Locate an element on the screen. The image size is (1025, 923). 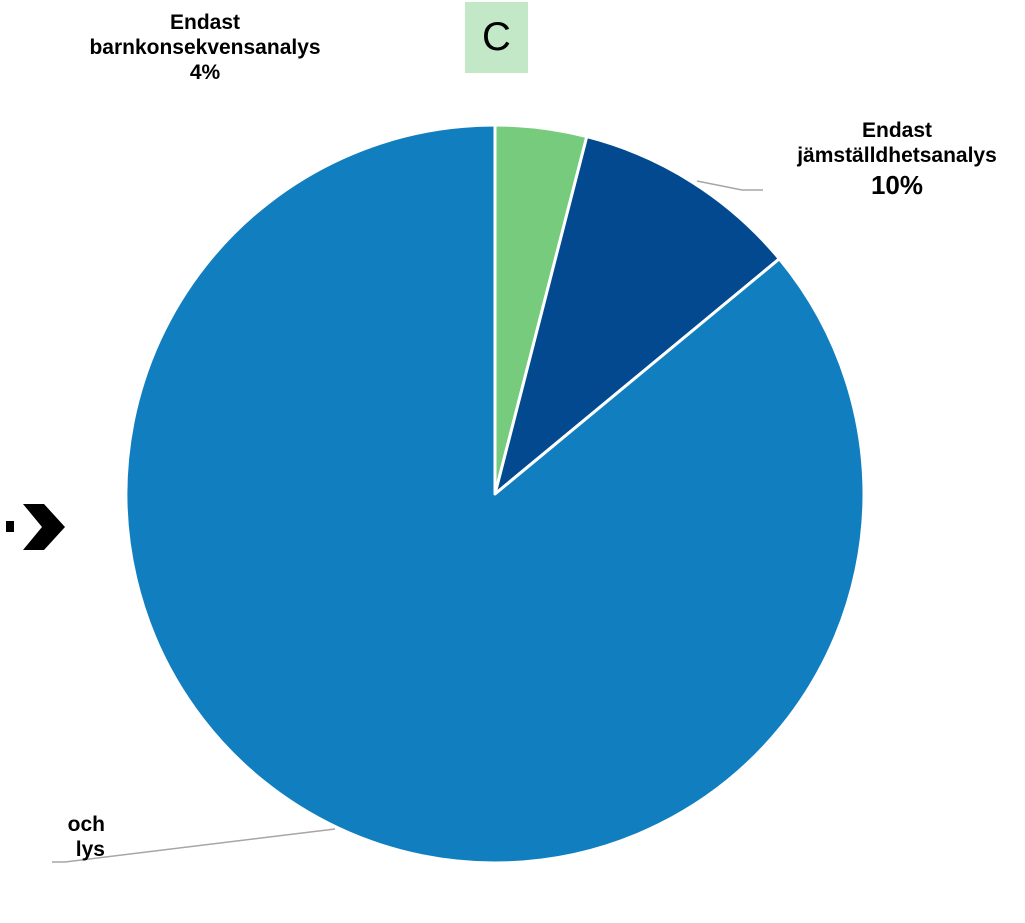
slice-label-jamstalldhetsanalys: Endast jämställdhetsanalys 10% is located at coordinates (893, 160).